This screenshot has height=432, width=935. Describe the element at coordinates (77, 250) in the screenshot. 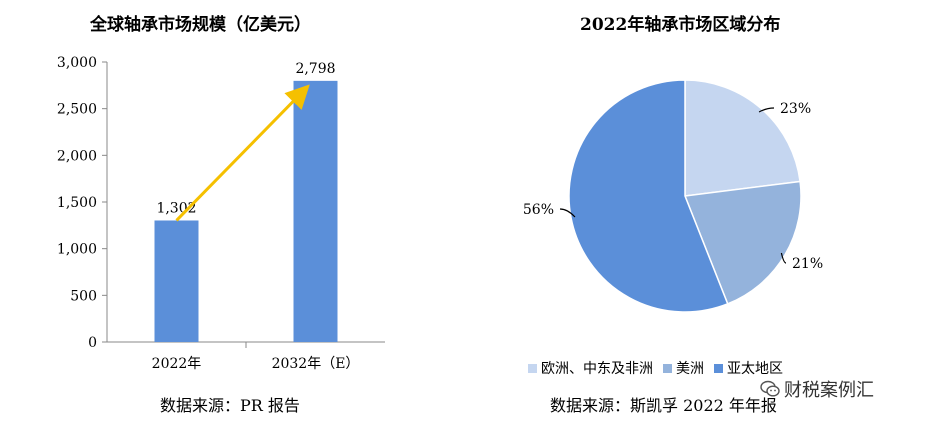

I see `y-tick-label: 1,000` at that location.